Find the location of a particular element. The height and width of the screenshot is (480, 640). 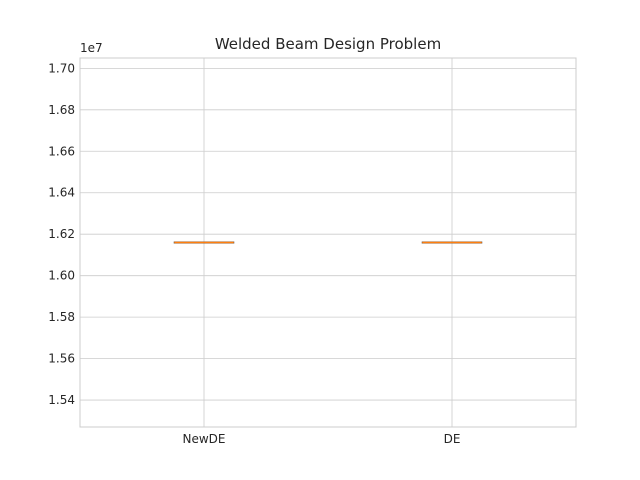

y-tick-label: 1.66 is located at coordinates (61, 151).